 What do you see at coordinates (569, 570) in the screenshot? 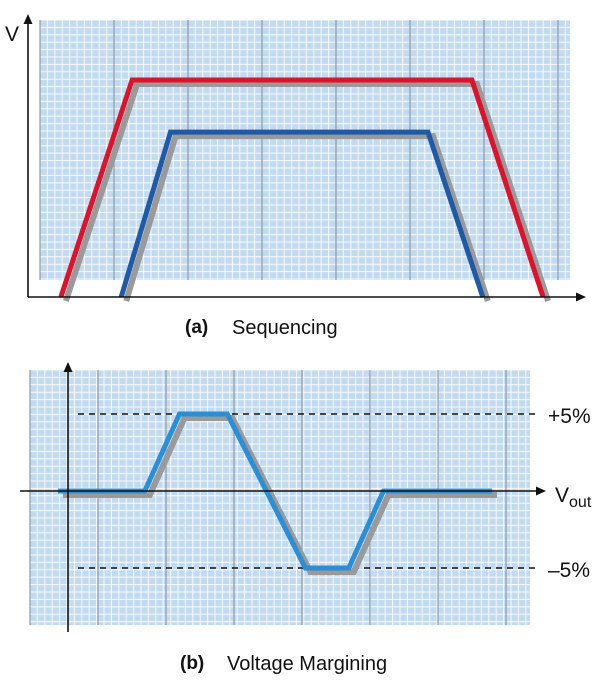
I see `minus-5-percent-label: –5%` at bounding box center [569, 570].